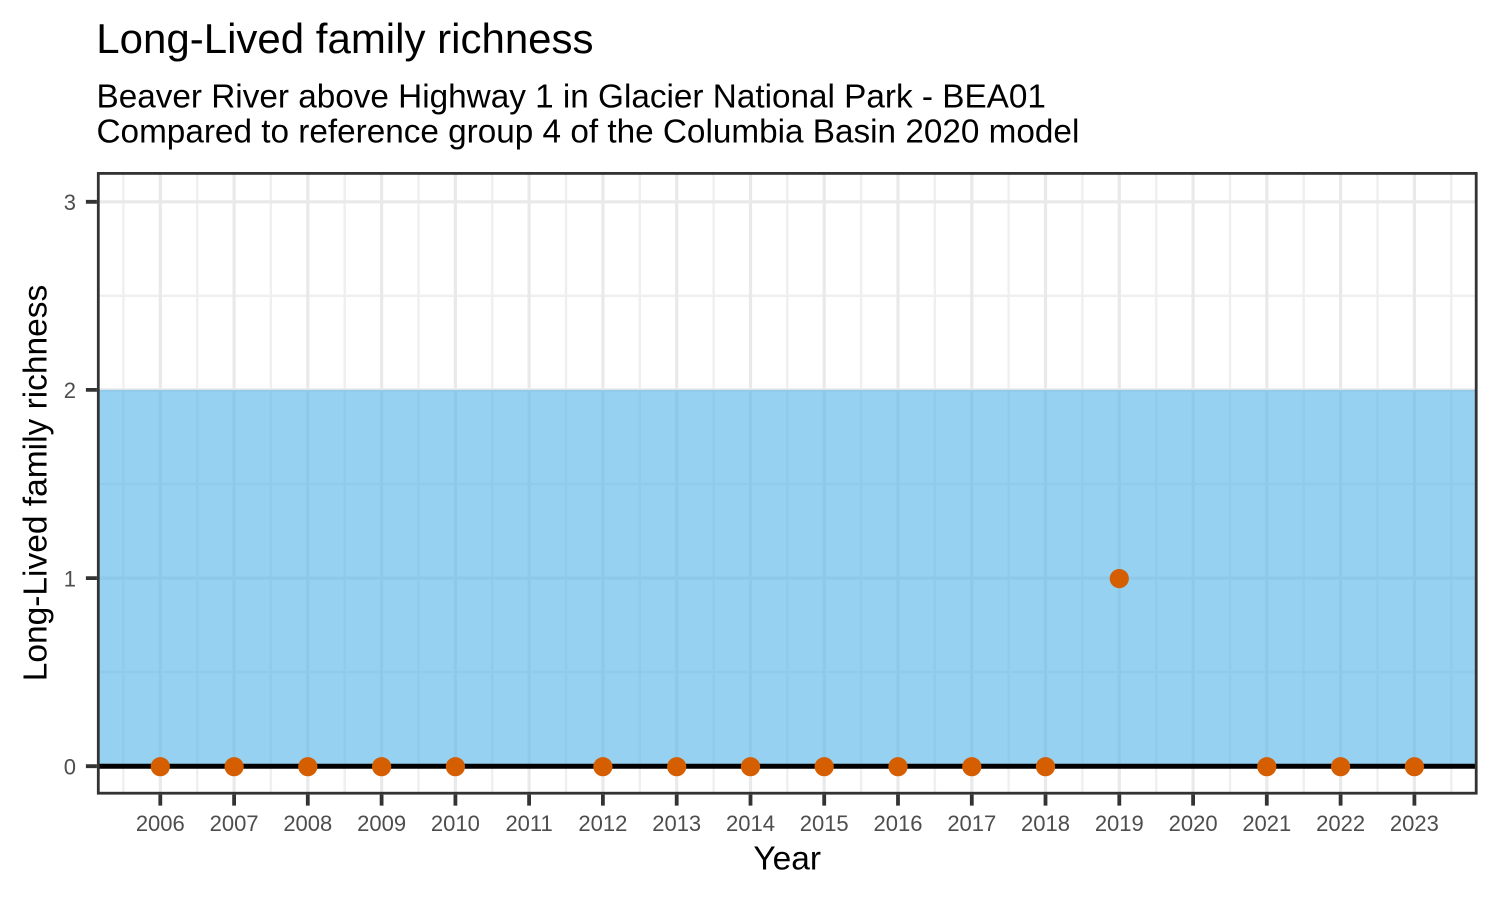 This screenshot has width=1500, height=900. Describe the element at coordinates (307, 823) in the screenshot. I see `svg-text: 2008` at that location.